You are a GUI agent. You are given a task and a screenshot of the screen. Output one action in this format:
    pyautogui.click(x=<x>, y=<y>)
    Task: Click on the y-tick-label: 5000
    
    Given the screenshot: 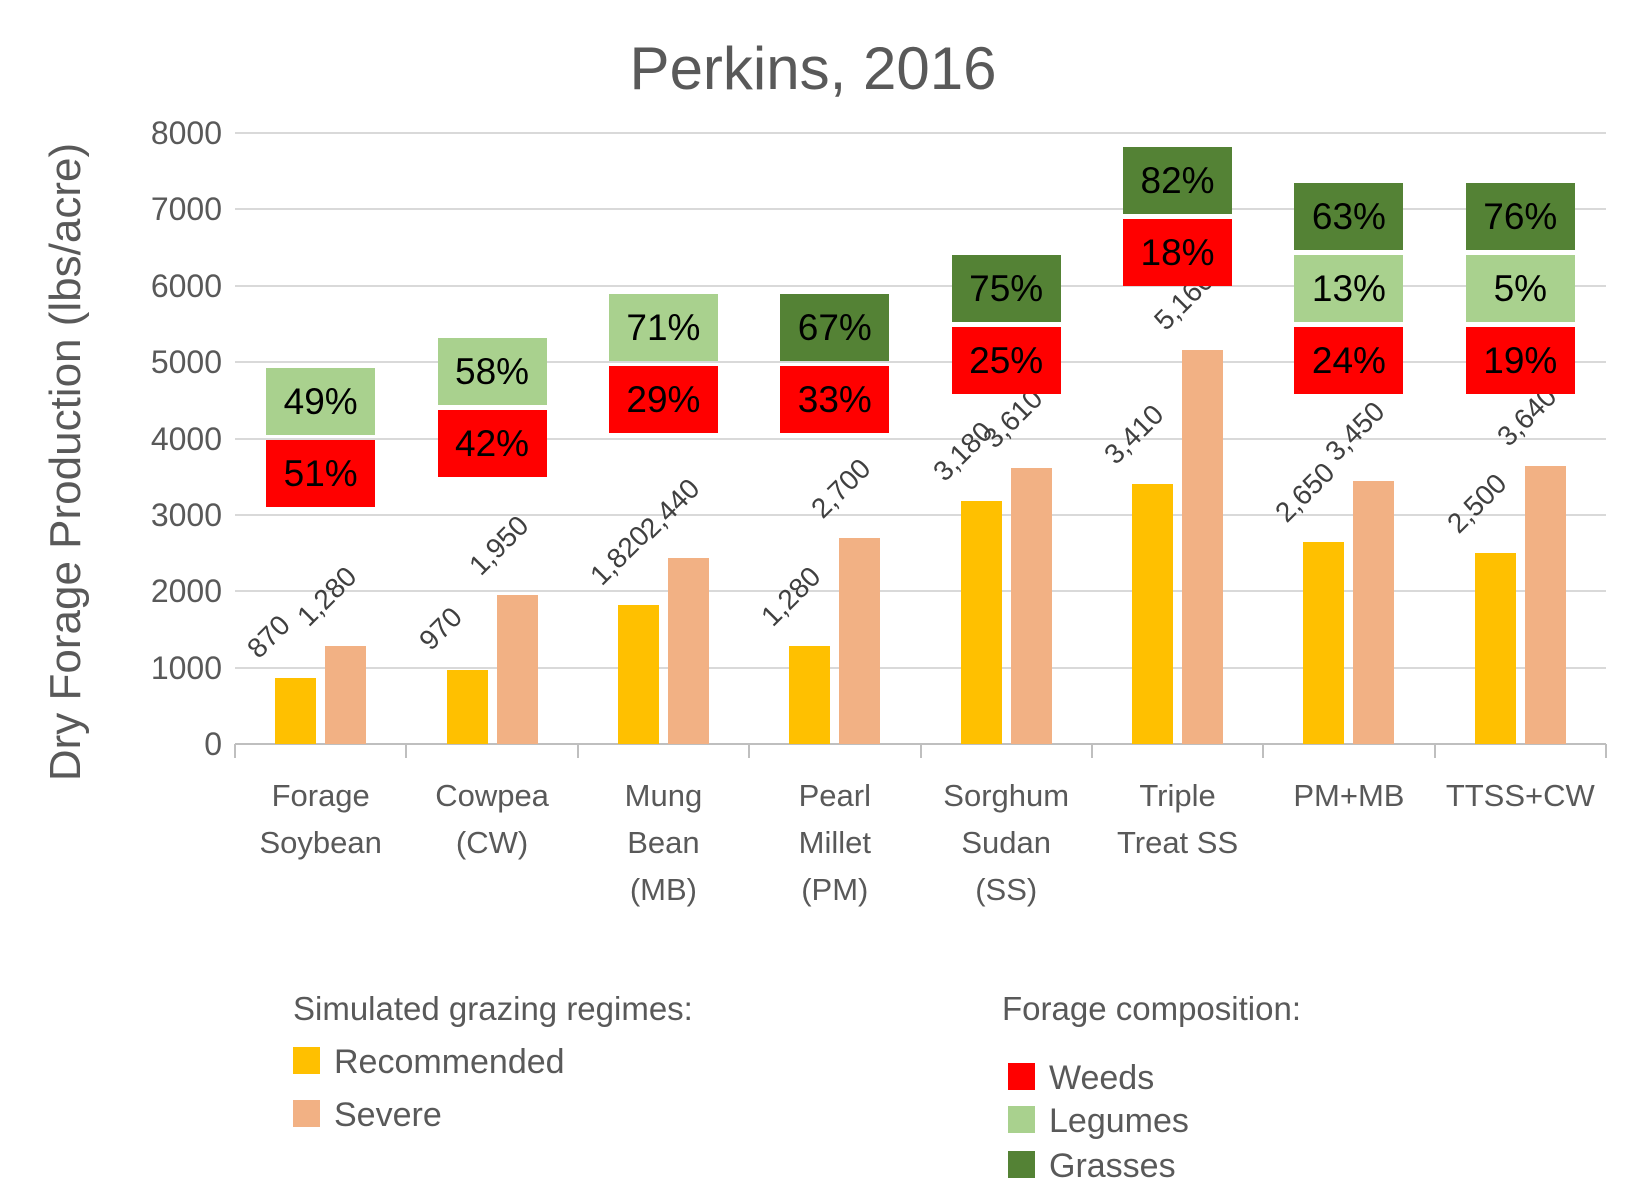 What is the action you would take?
    pyautogui.click(x=186, y=362)
    